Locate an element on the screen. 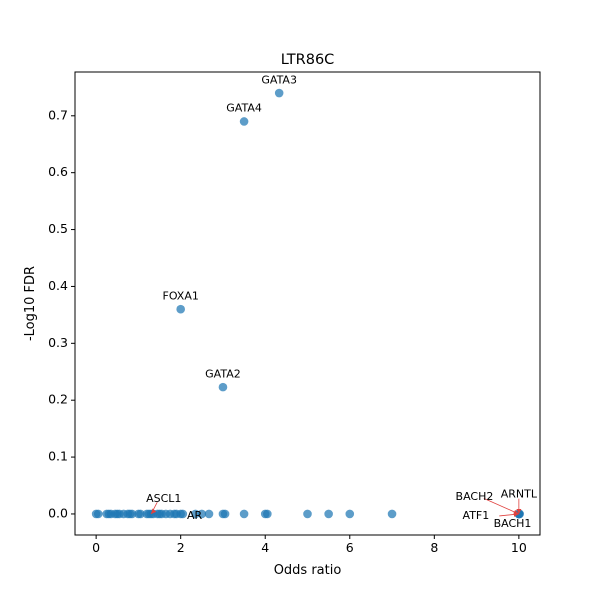 This screenshot has height=600, width=600. y-tick-label: 0.2 is located at coordinates (58, 399).